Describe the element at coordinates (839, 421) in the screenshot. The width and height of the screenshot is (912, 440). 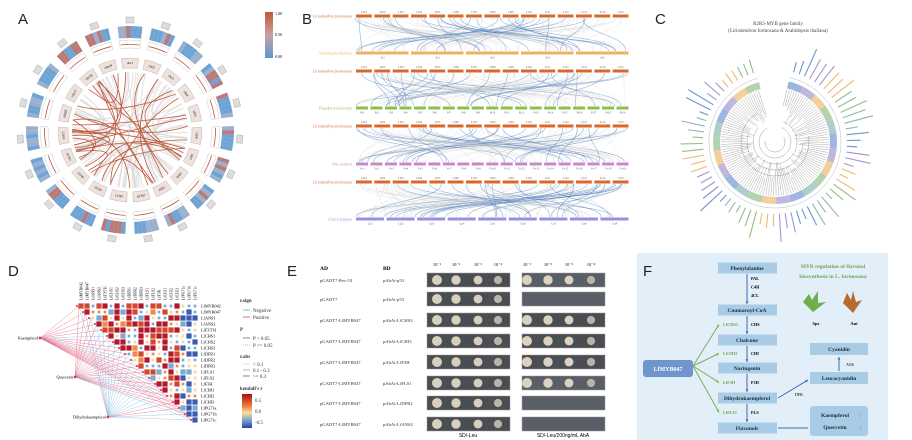
I see `products-box` at that location.